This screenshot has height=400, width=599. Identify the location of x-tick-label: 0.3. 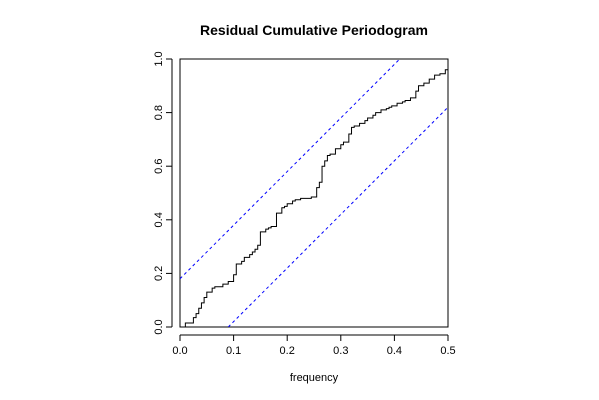
(340, 351).